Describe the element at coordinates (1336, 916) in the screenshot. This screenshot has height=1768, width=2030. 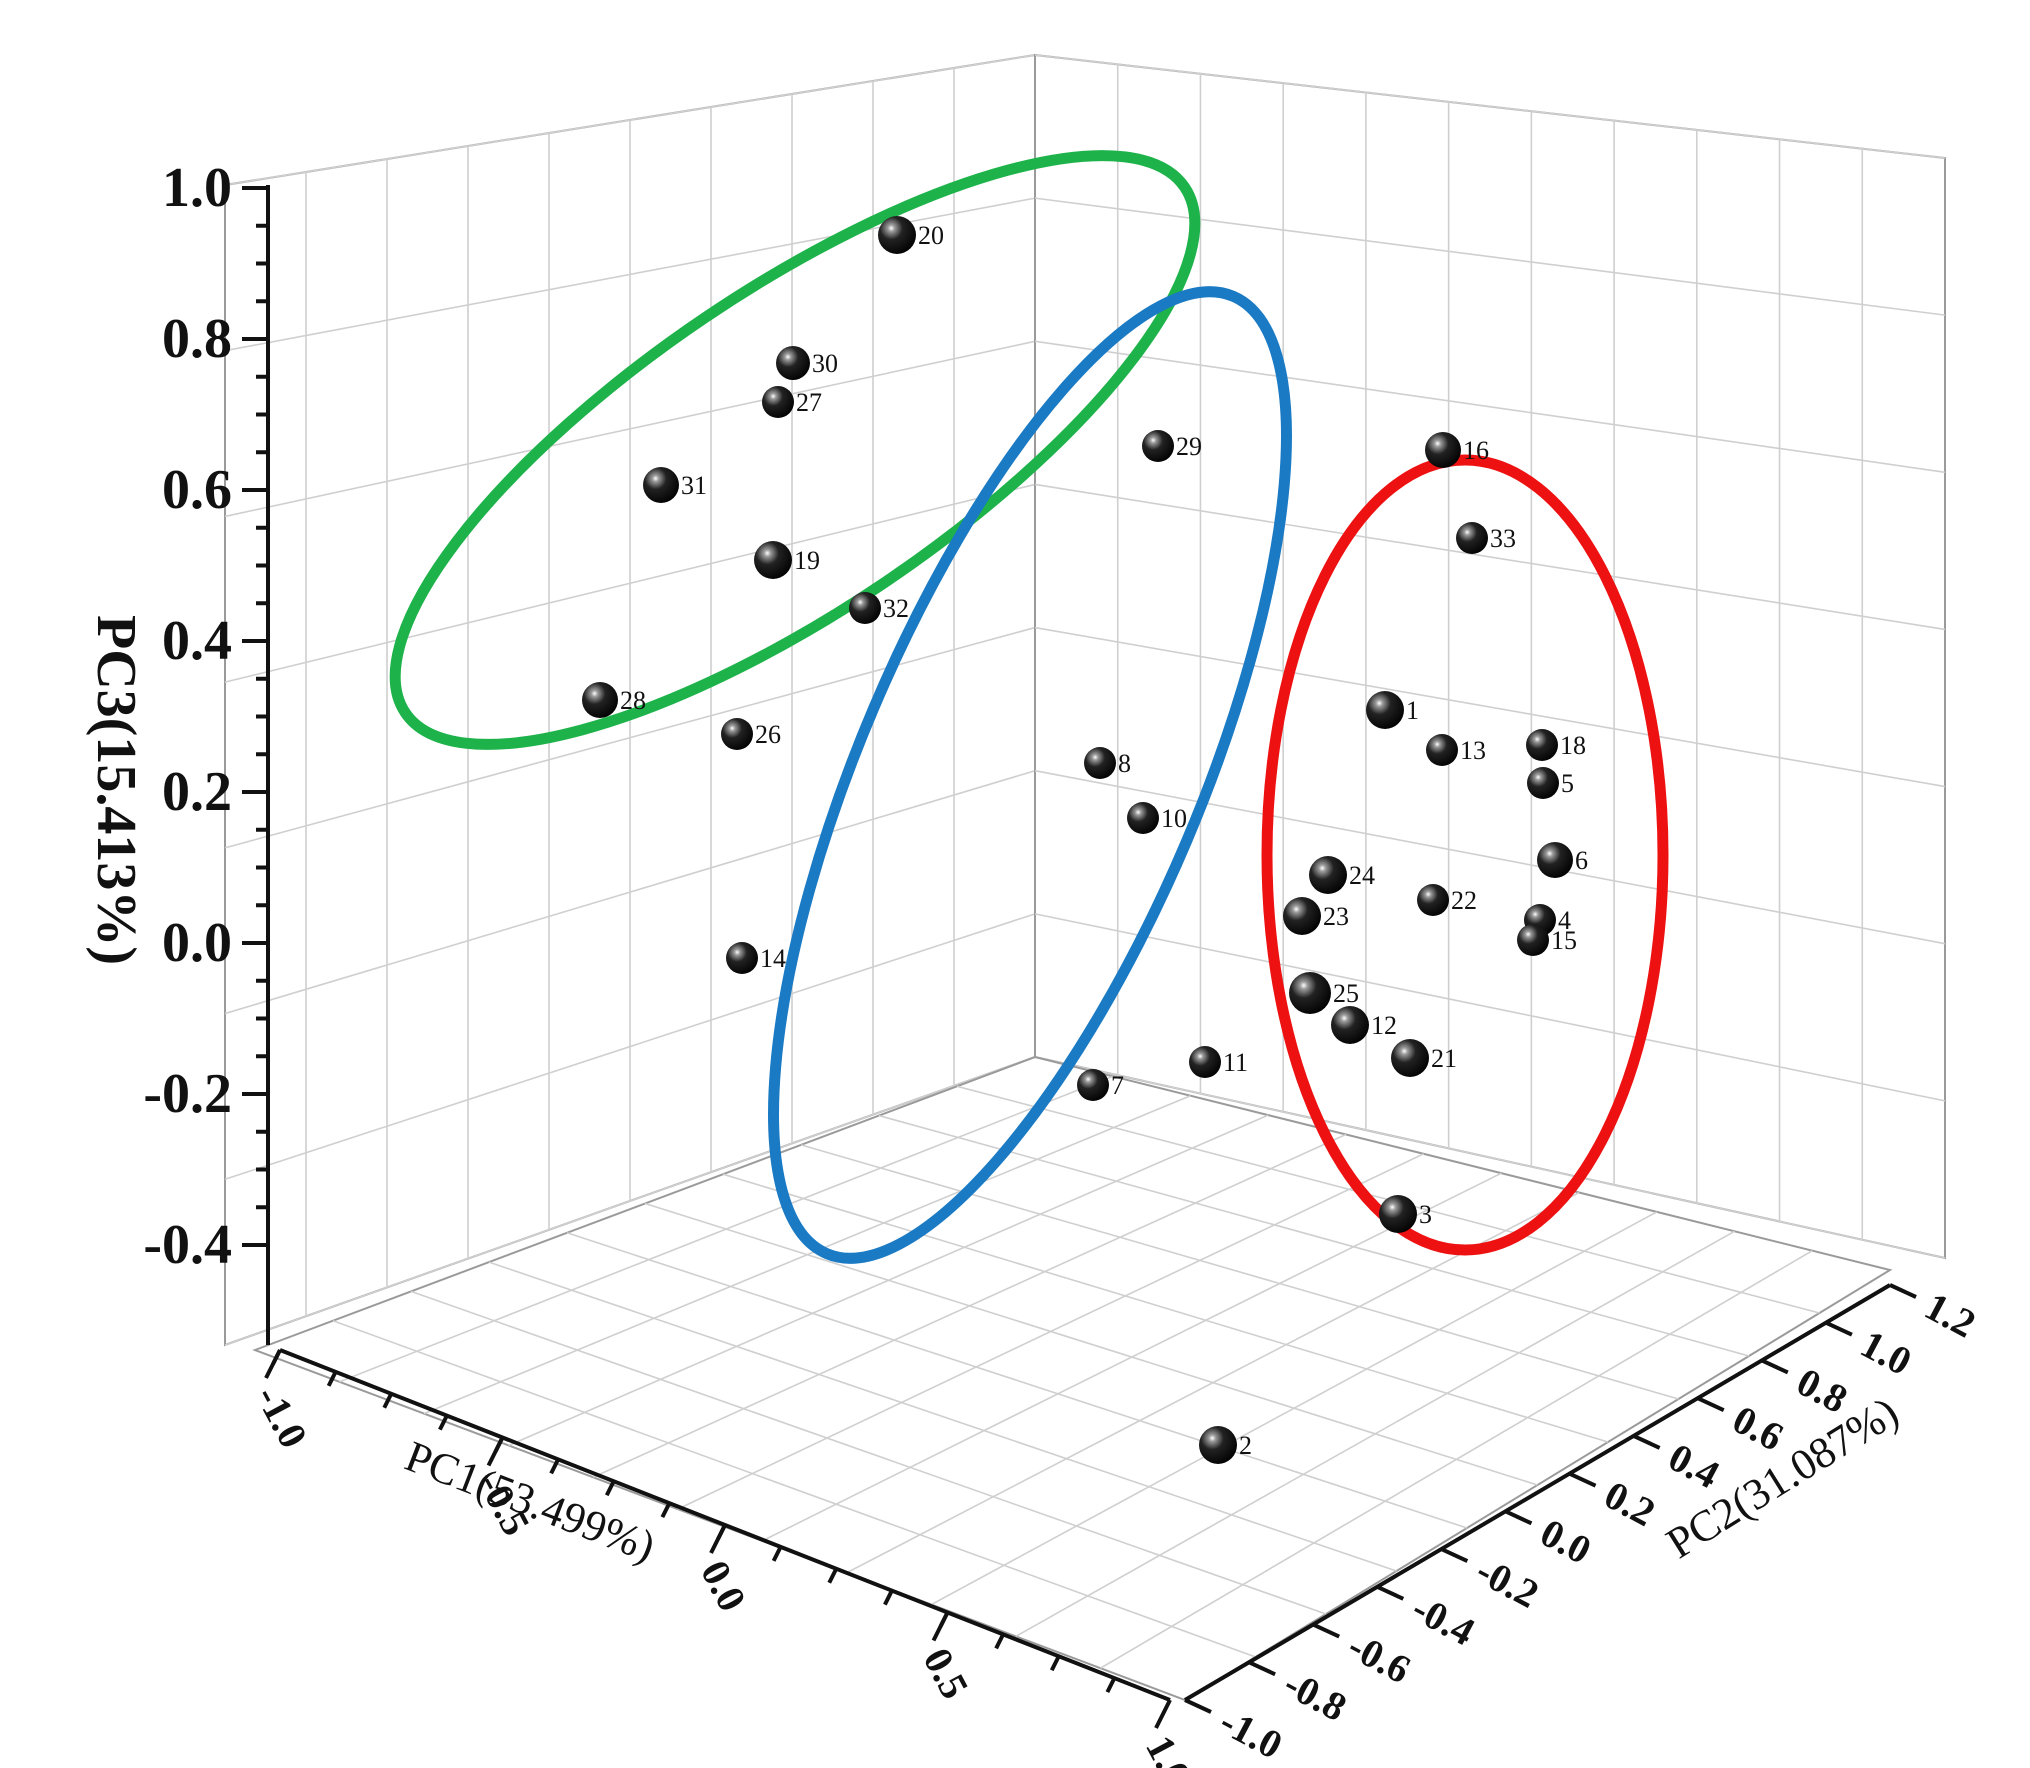
I see `point-label: 23` at that location.